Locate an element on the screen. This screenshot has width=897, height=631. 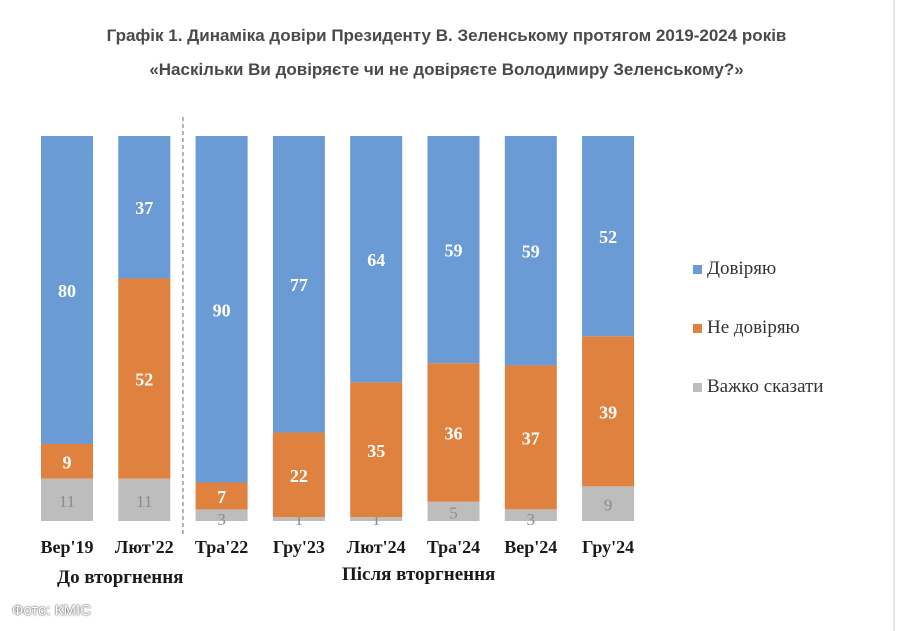
legend-item-hard-to-say: Важко сказати is located at coordinates (758, 387).